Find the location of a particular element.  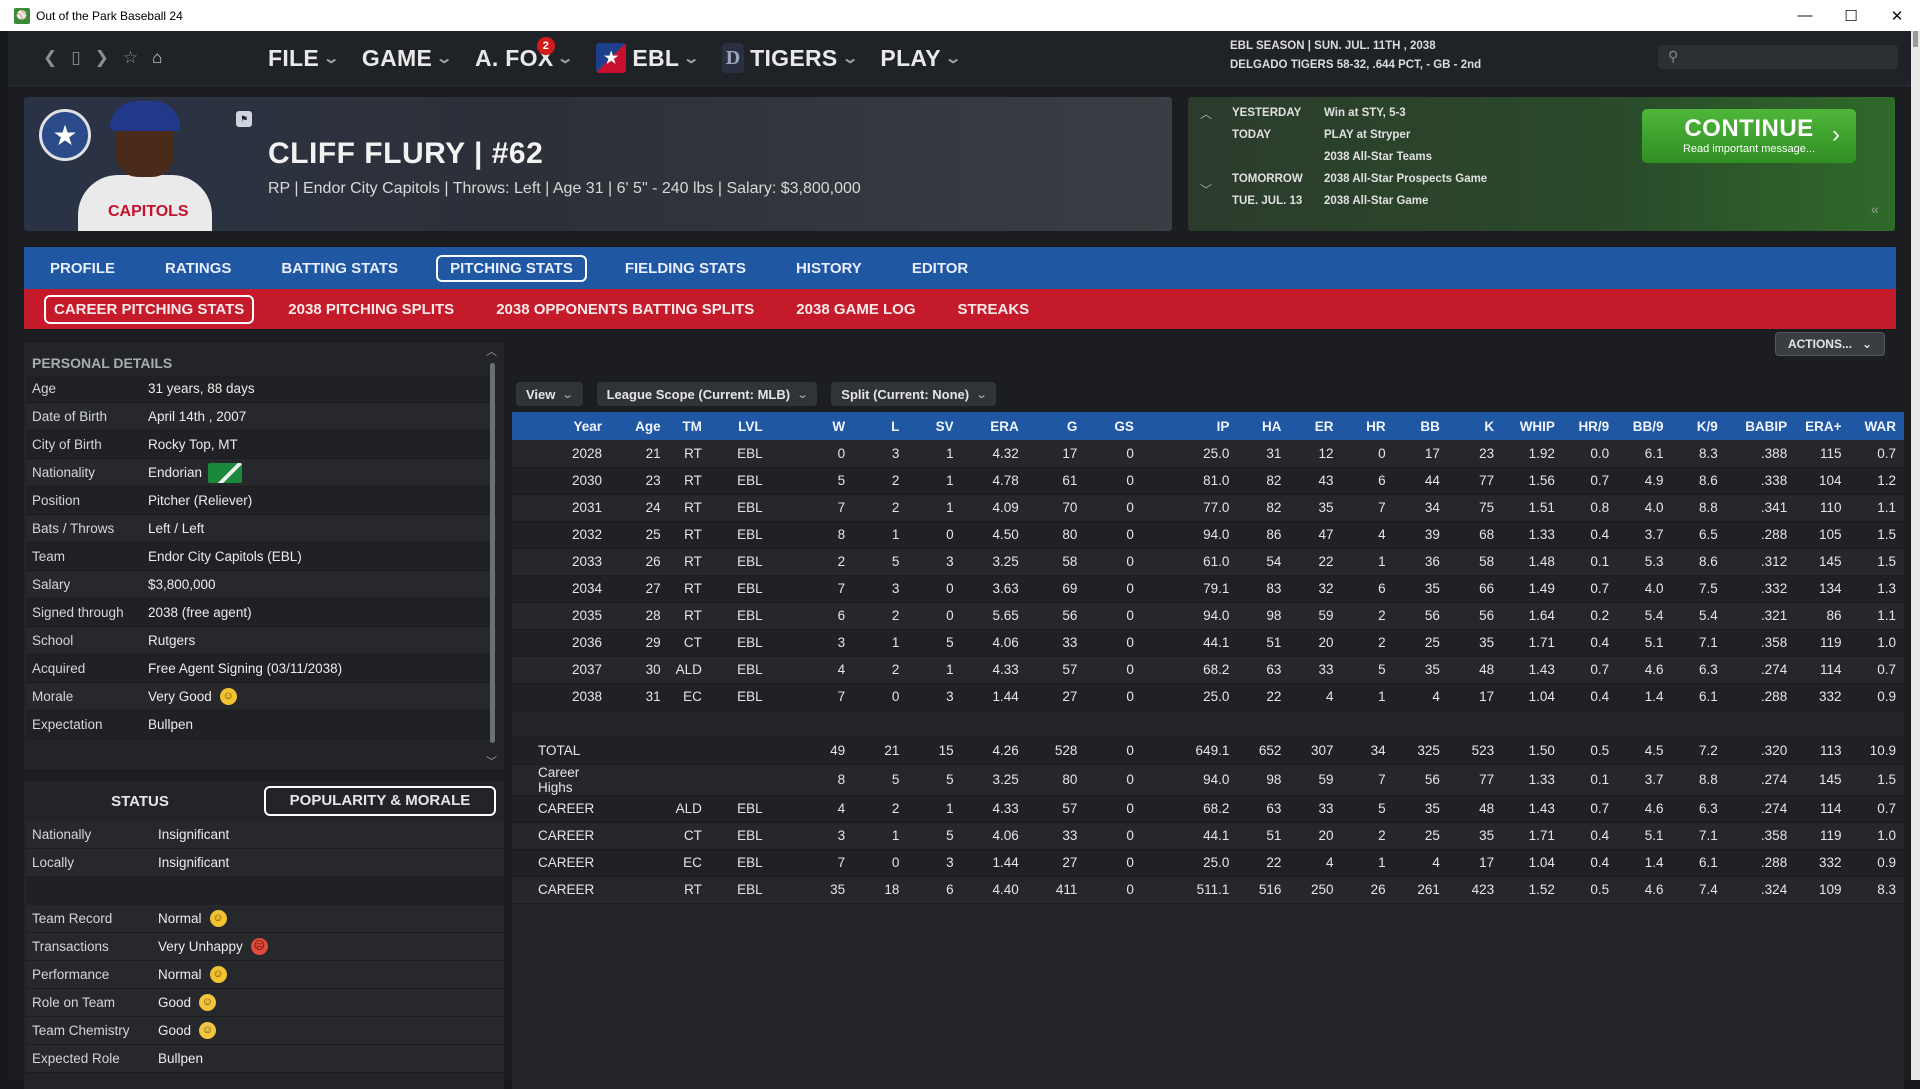

forward-icon: ❯ is located at coordinates (101, 57).